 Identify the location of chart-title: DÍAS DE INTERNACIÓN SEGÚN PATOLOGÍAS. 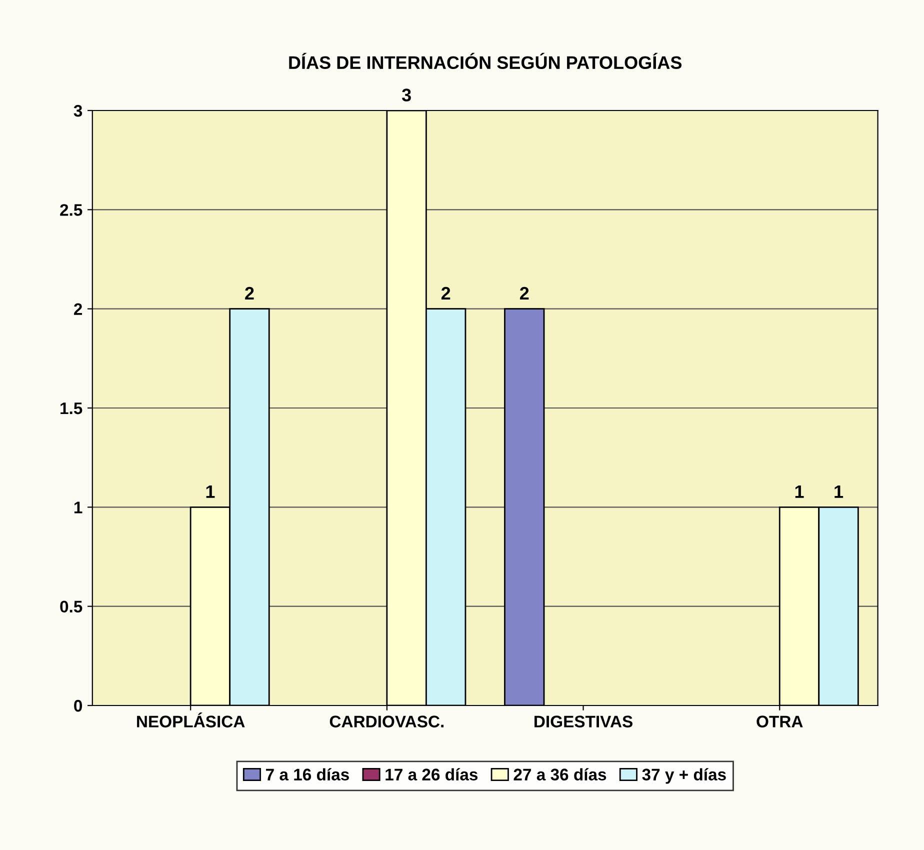
(485, 61).